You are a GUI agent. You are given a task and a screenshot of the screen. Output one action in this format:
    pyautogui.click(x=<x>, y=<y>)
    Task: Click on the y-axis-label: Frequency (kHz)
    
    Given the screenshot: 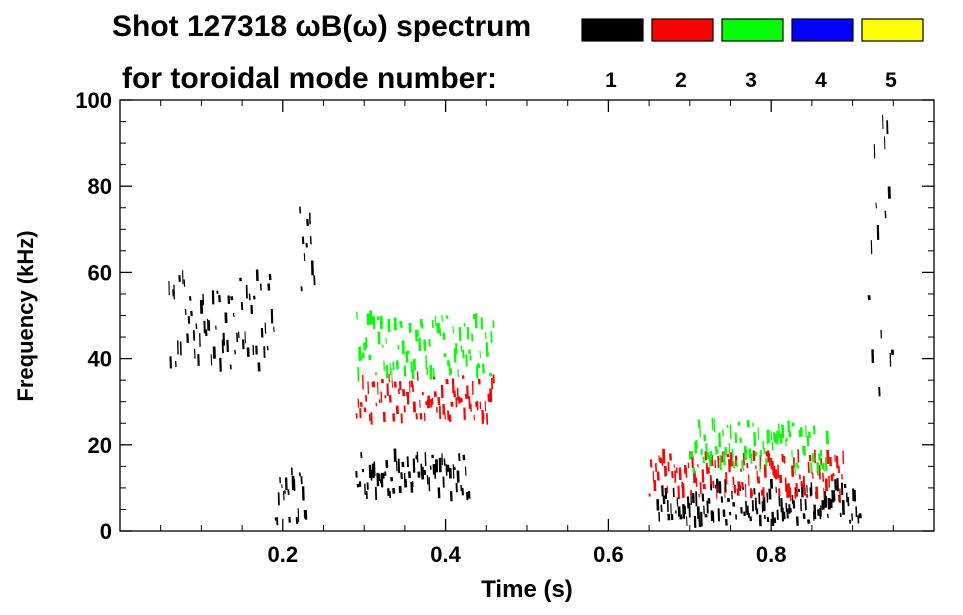 What is the action you would take?
    pyautogui.click(x=25, y=315)
    